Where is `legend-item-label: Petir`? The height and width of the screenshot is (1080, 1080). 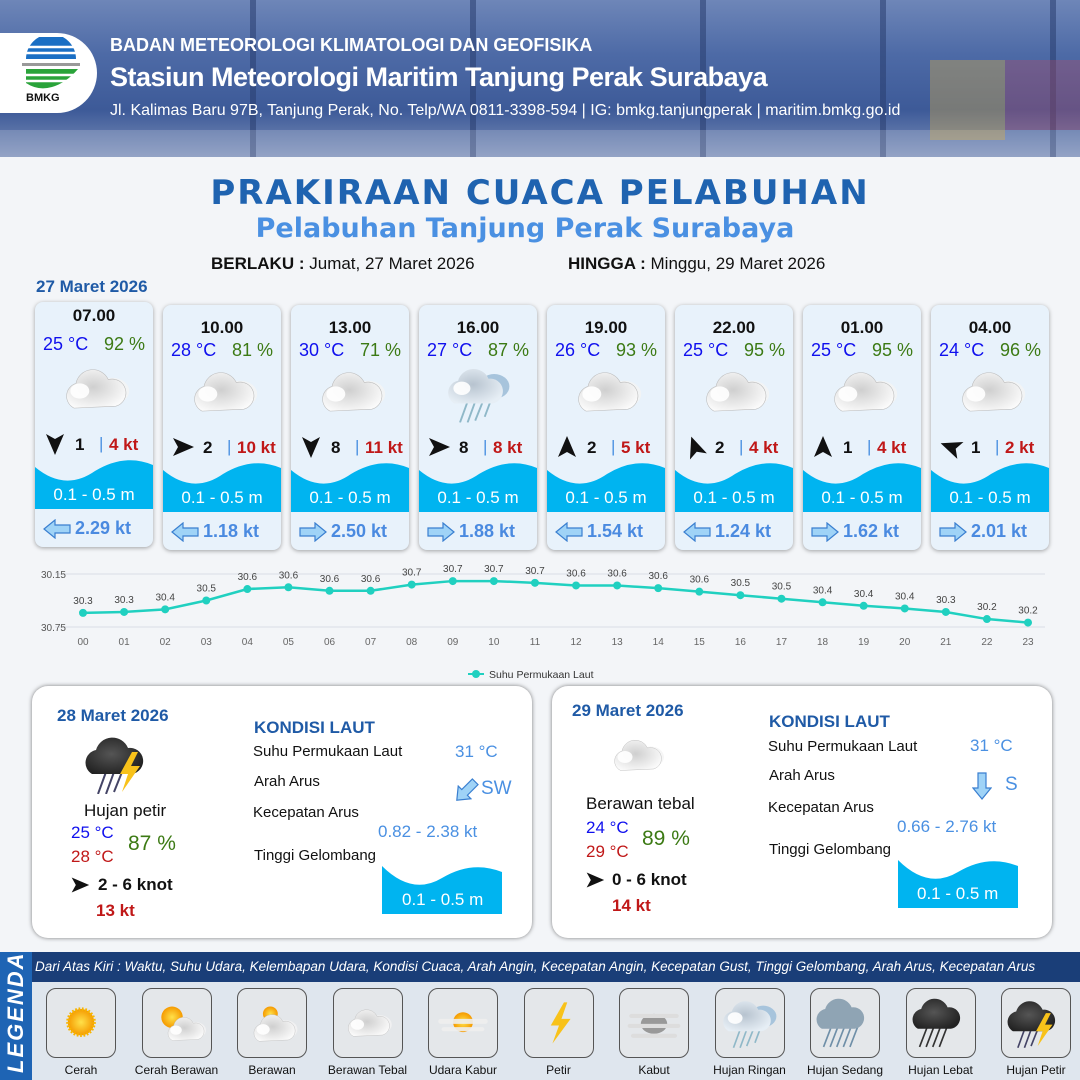
legend-item-label: Petir is located at coordinates (558, 1070).